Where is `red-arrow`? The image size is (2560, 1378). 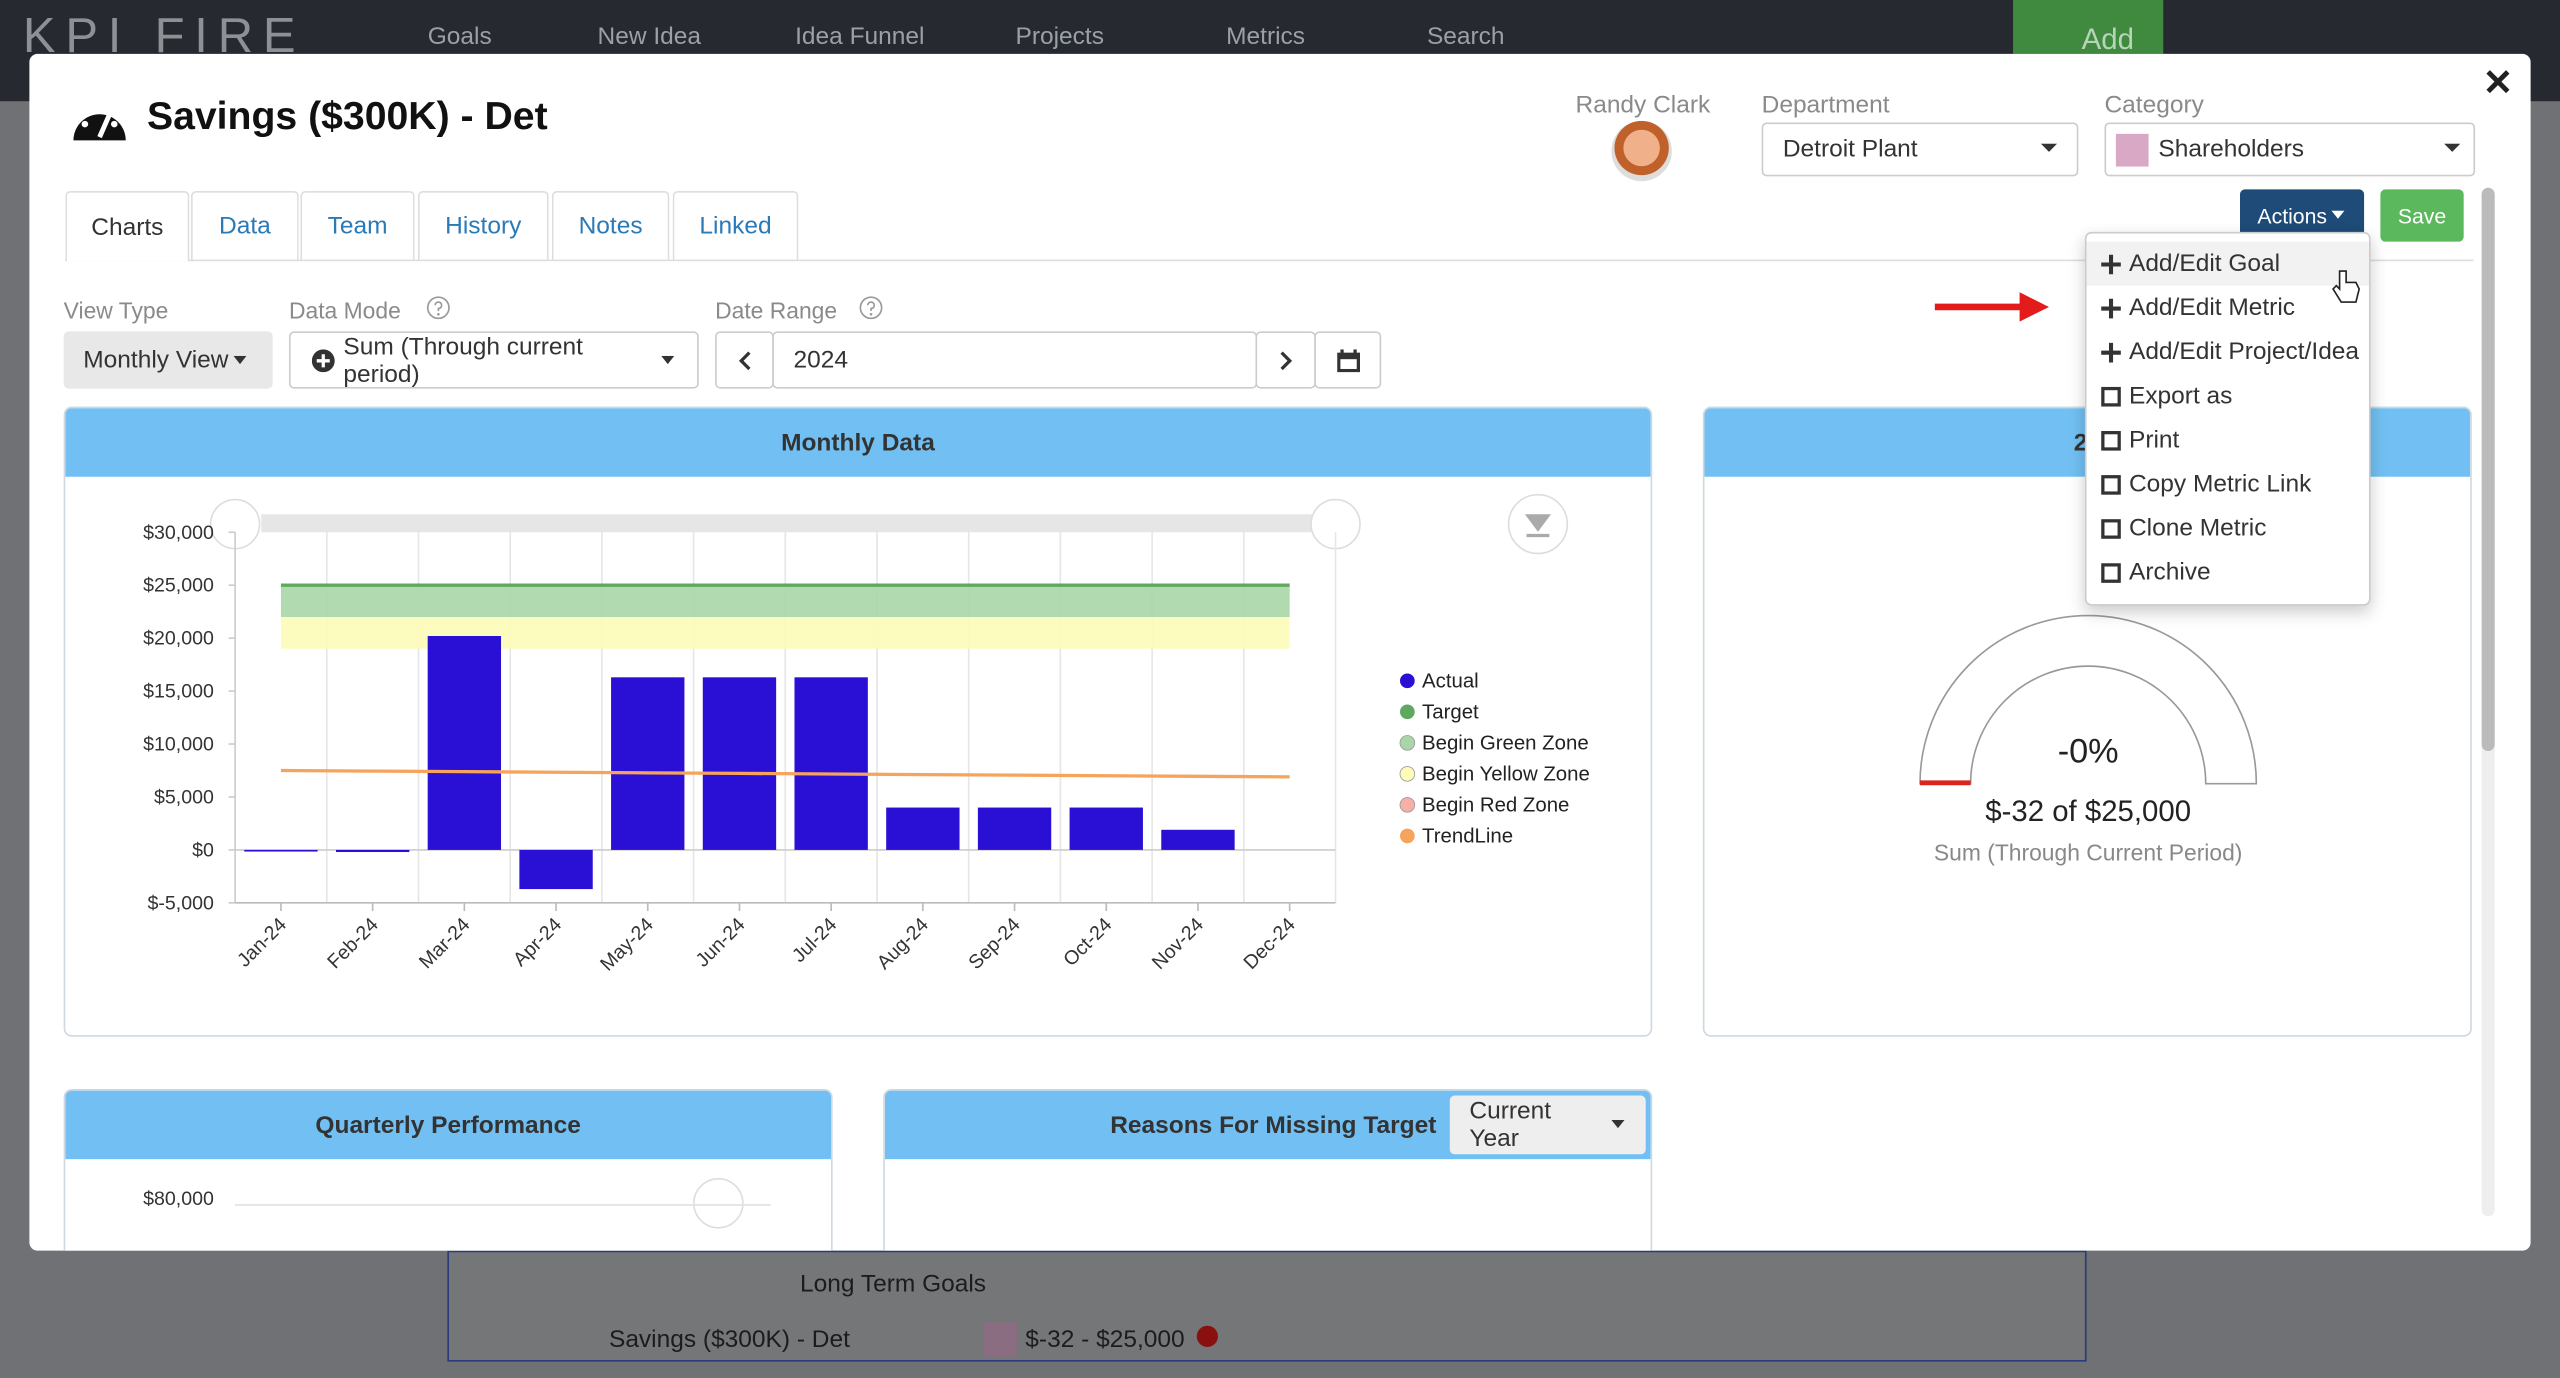
red-arrow is located at coordinates (1991, 307).